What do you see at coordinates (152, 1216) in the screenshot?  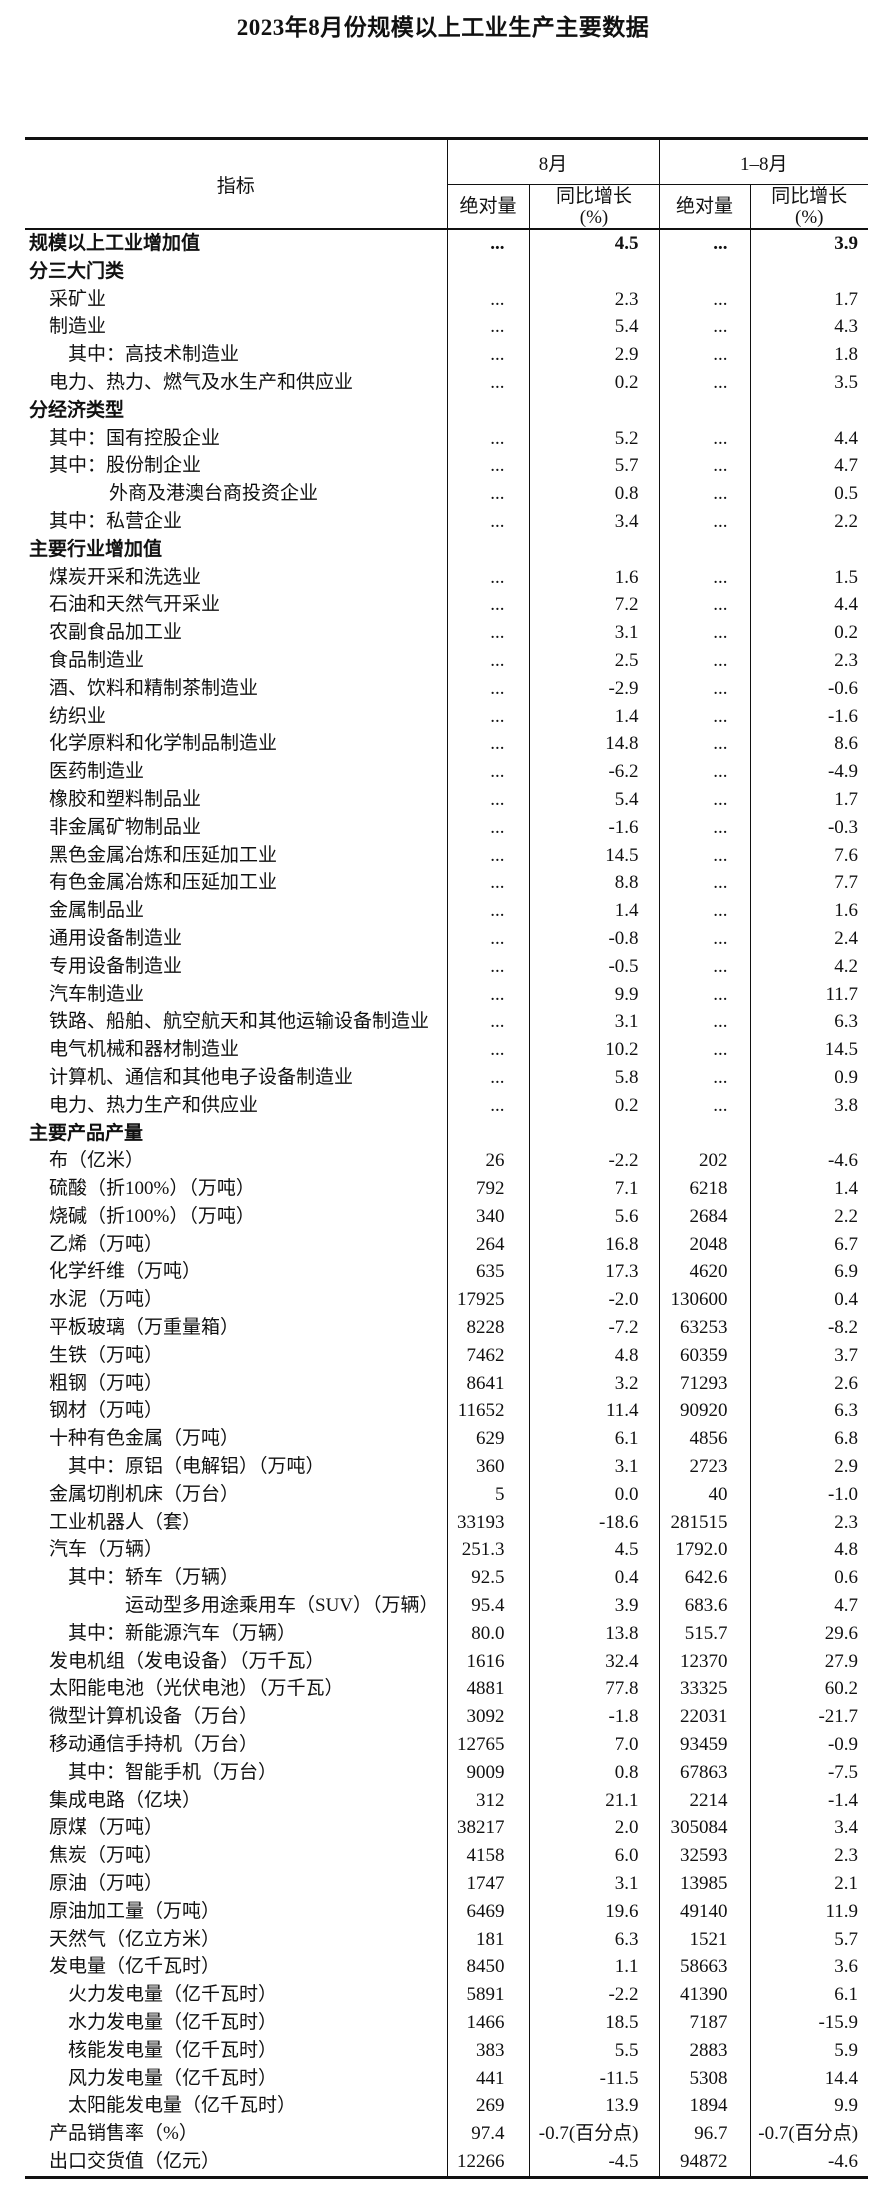 I see `indicator-label: 烧碱（折100%）（万吨）` at bounding box center [152, 1216].